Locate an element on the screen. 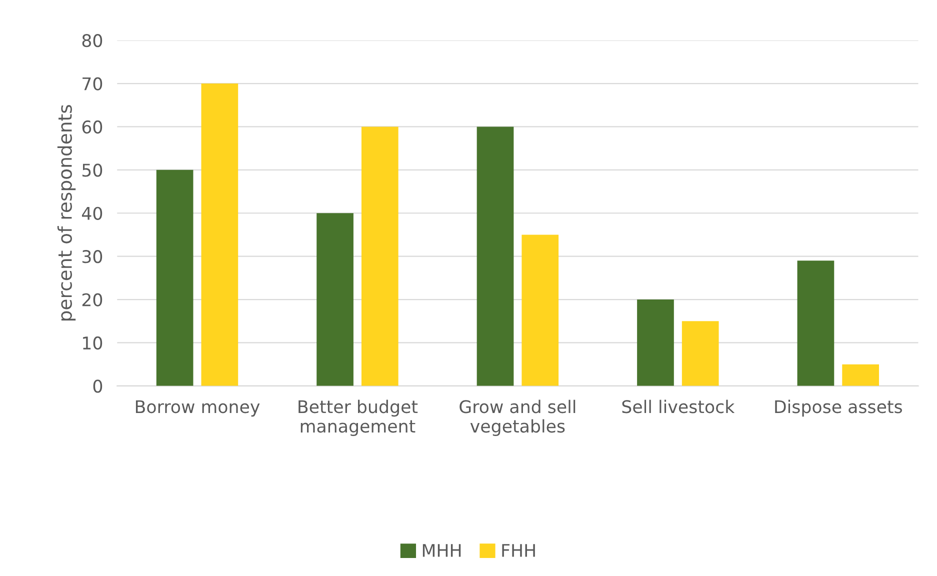 The height and width of the screenshot is (576, 937). x-tick-label: Sell livestock is located at coordinates (678, 407).